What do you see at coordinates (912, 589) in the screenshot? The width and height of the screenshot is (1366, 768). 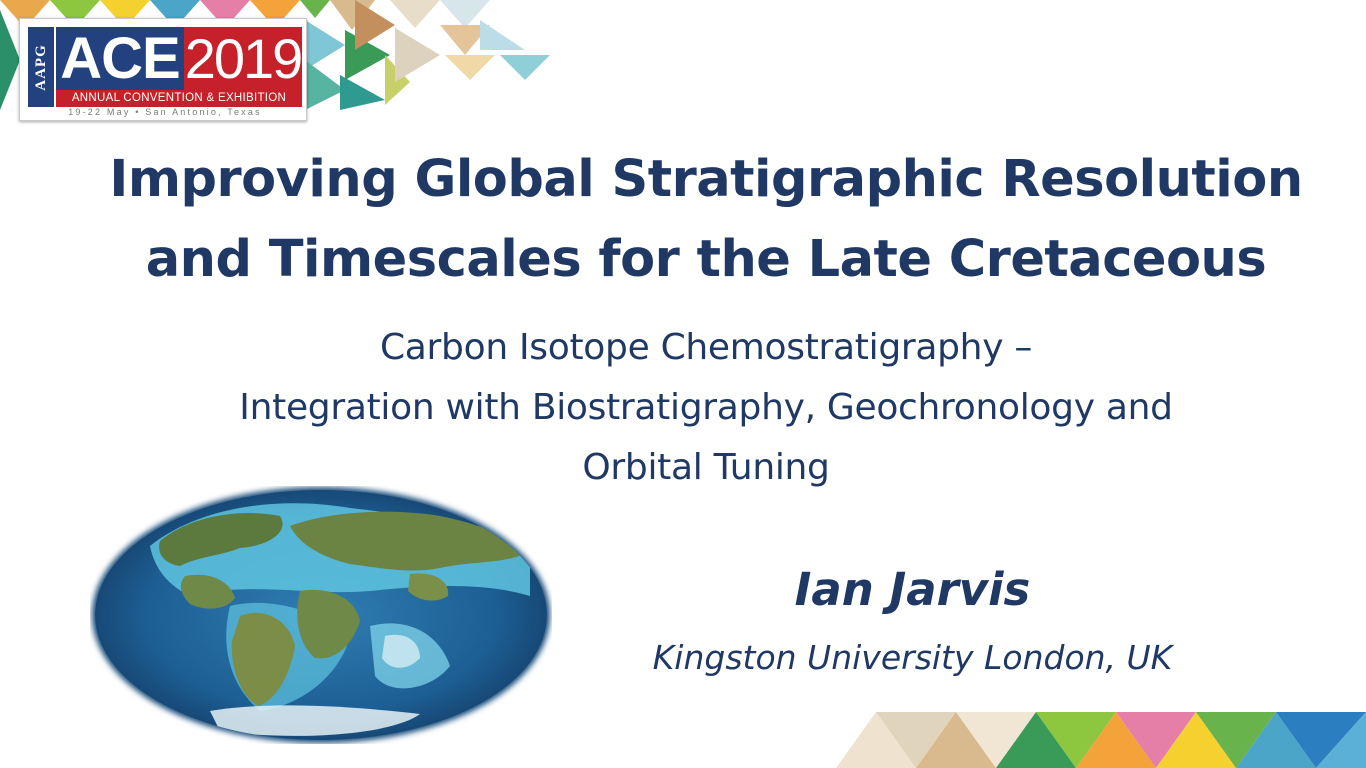 I see `author-name: Ian Jarvis` at bounding box center [912, 589].